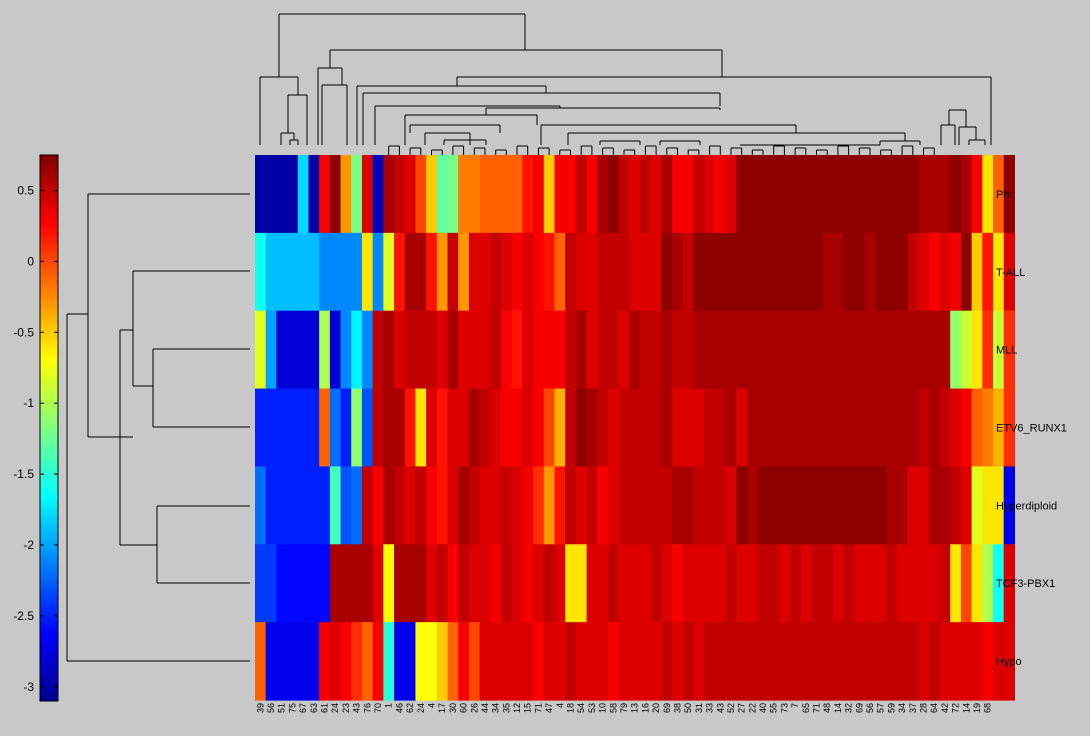 This screenshot has height=736, width=1090. What do you see at coordinates (158, 427) in the screenshot?
I see `row-dendrogram` at bounding box center [158, 427].